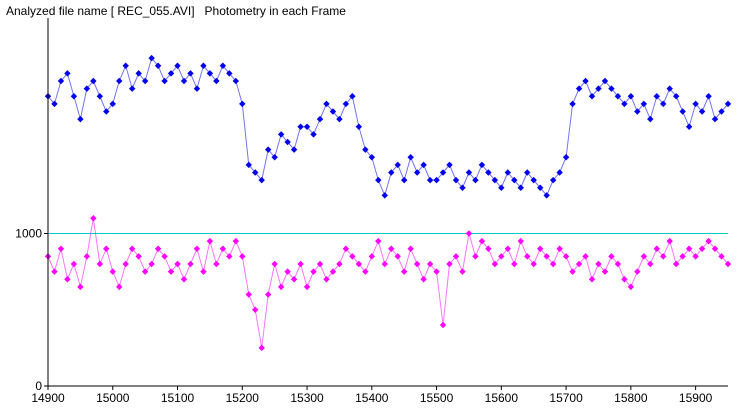  Describe the element at coordinates (243, 398) in the screenshot. I see `x-tick-label: 15200` at that location.